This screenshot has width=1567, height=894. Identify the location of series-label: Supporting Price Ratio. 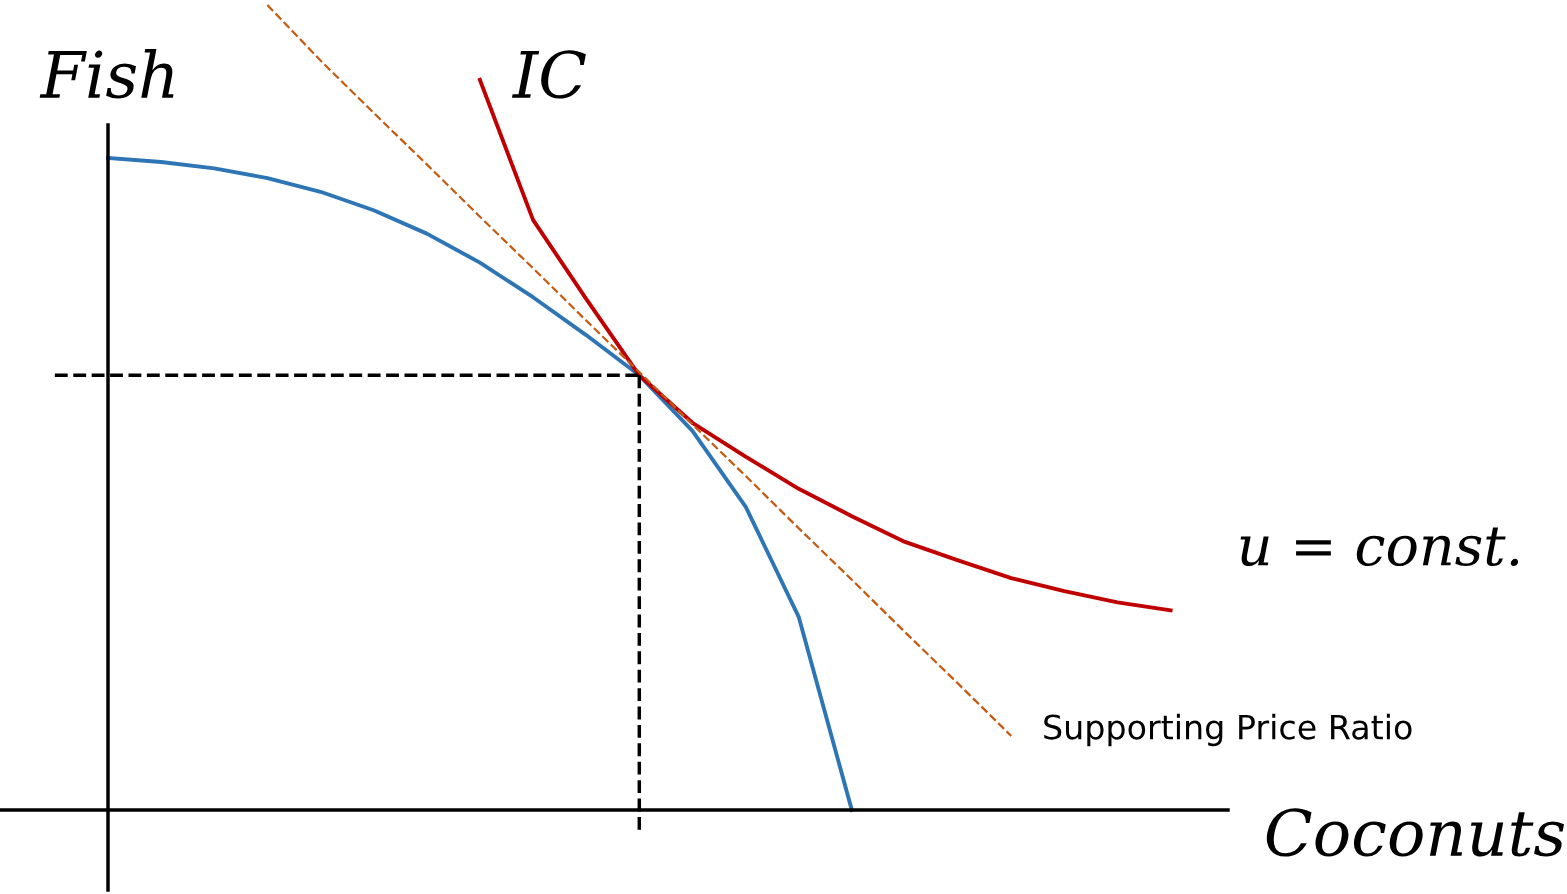
(1228, 730).